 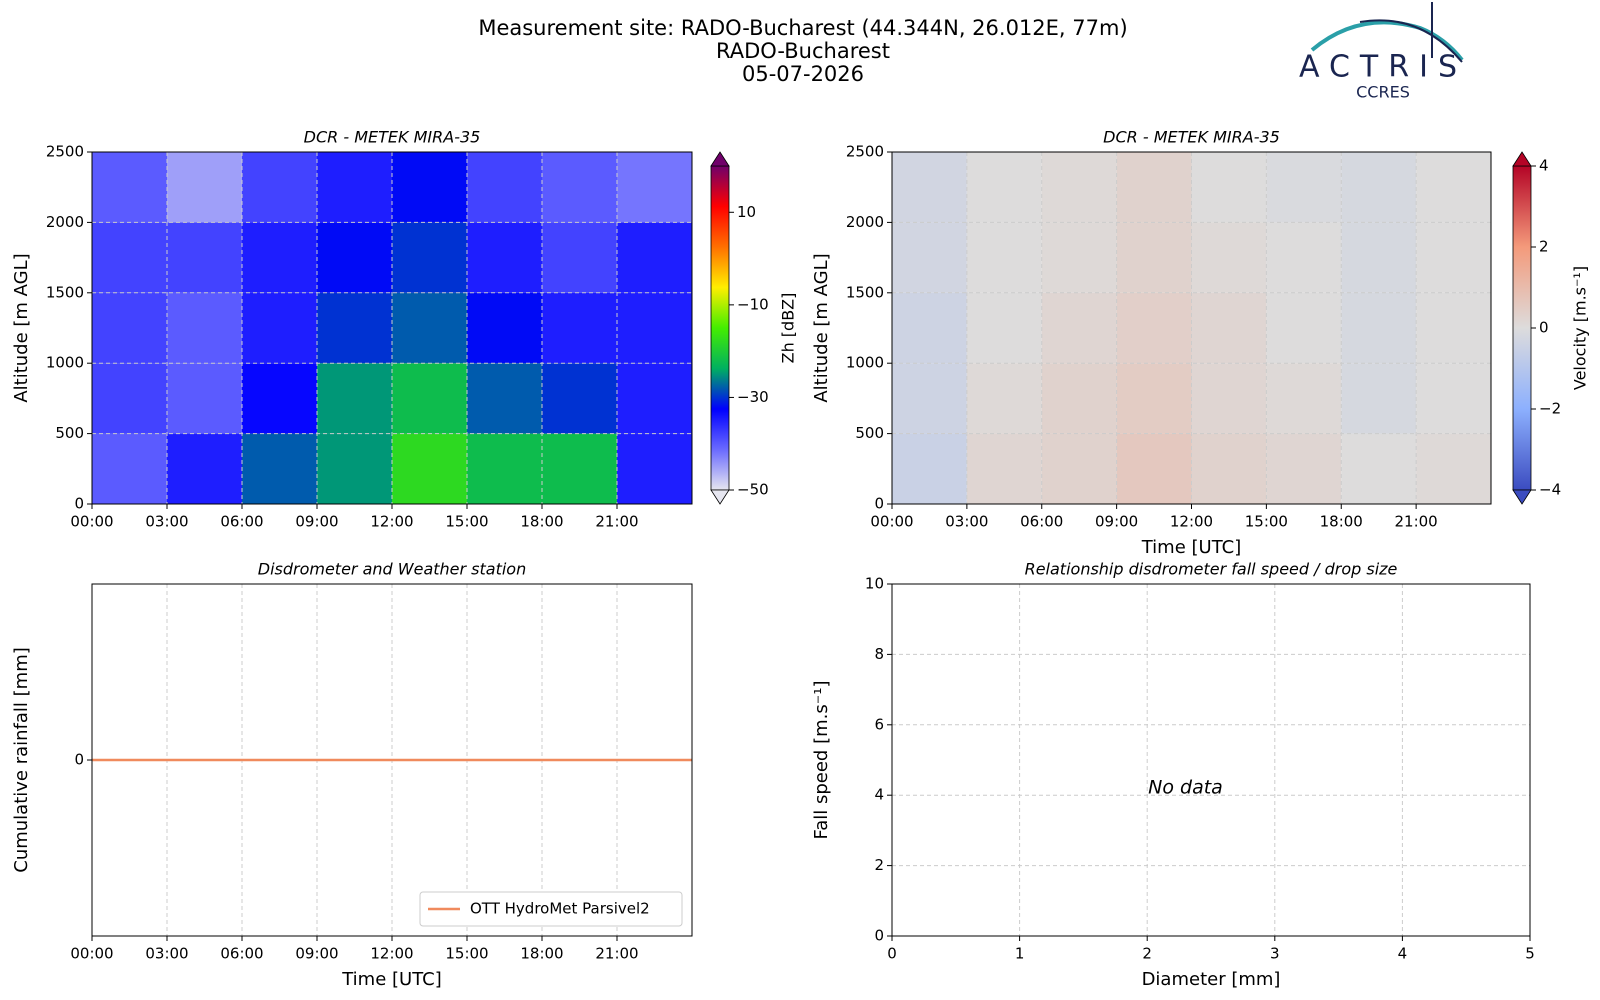 I want to click on annotation: No data, so click(x=1185, y=788).